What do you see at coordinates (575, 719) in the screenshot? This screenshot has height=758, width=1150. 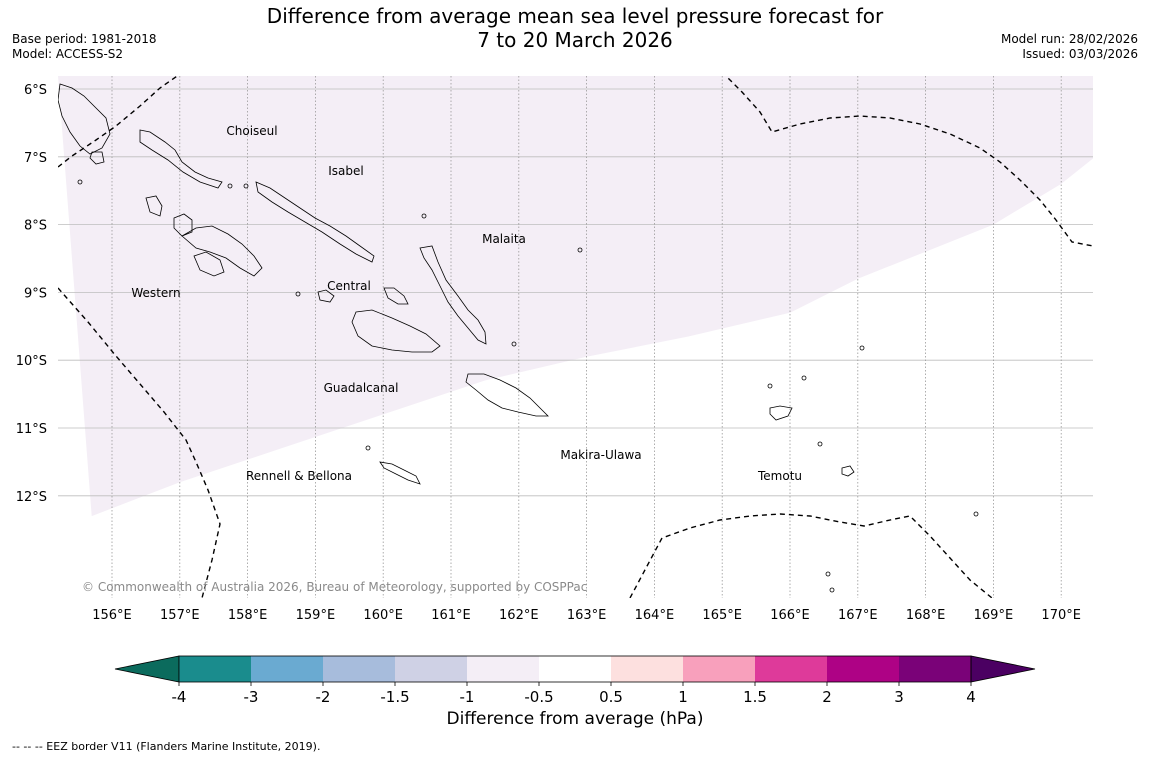 I see `colorbar-title: Difference from average (hPa)` at bounding box center [575, 719].